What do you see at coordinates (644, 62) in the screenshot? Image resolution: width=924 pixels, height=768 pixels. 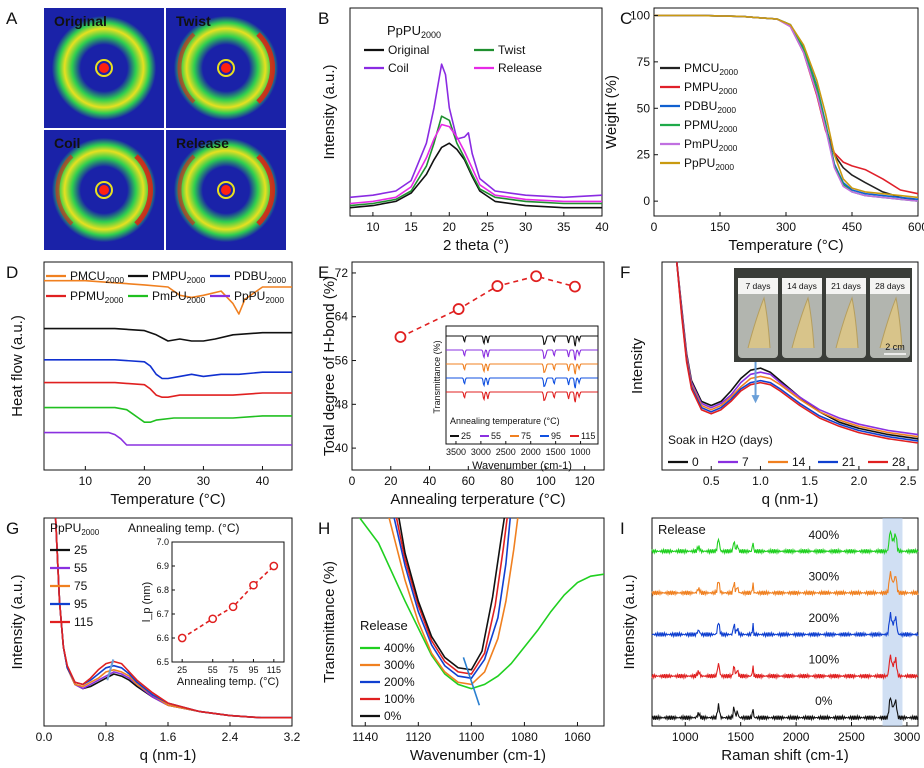 I see `y-tick-label: 75` at bounding box center [644, 62].